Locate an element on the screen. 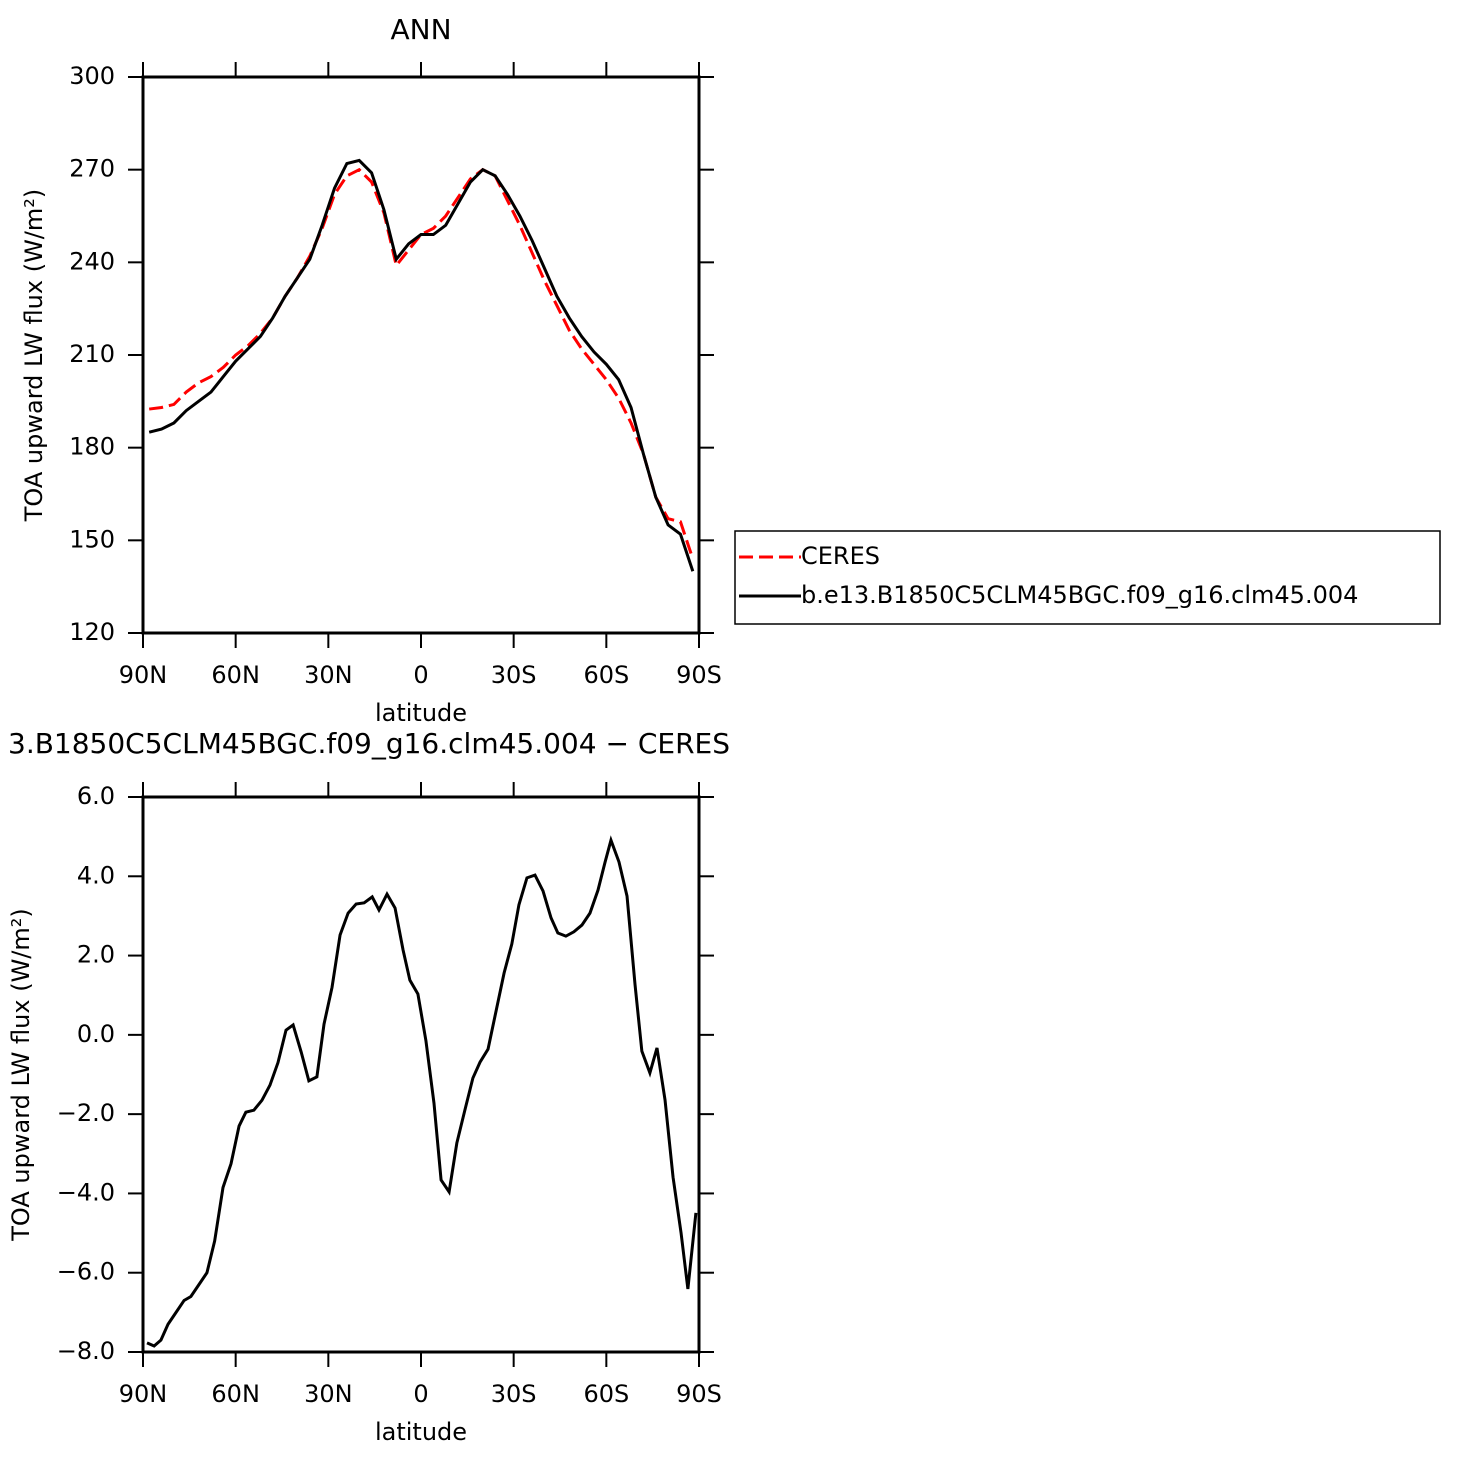  y-tick-label: 120 is located at coordinates (92, 632).